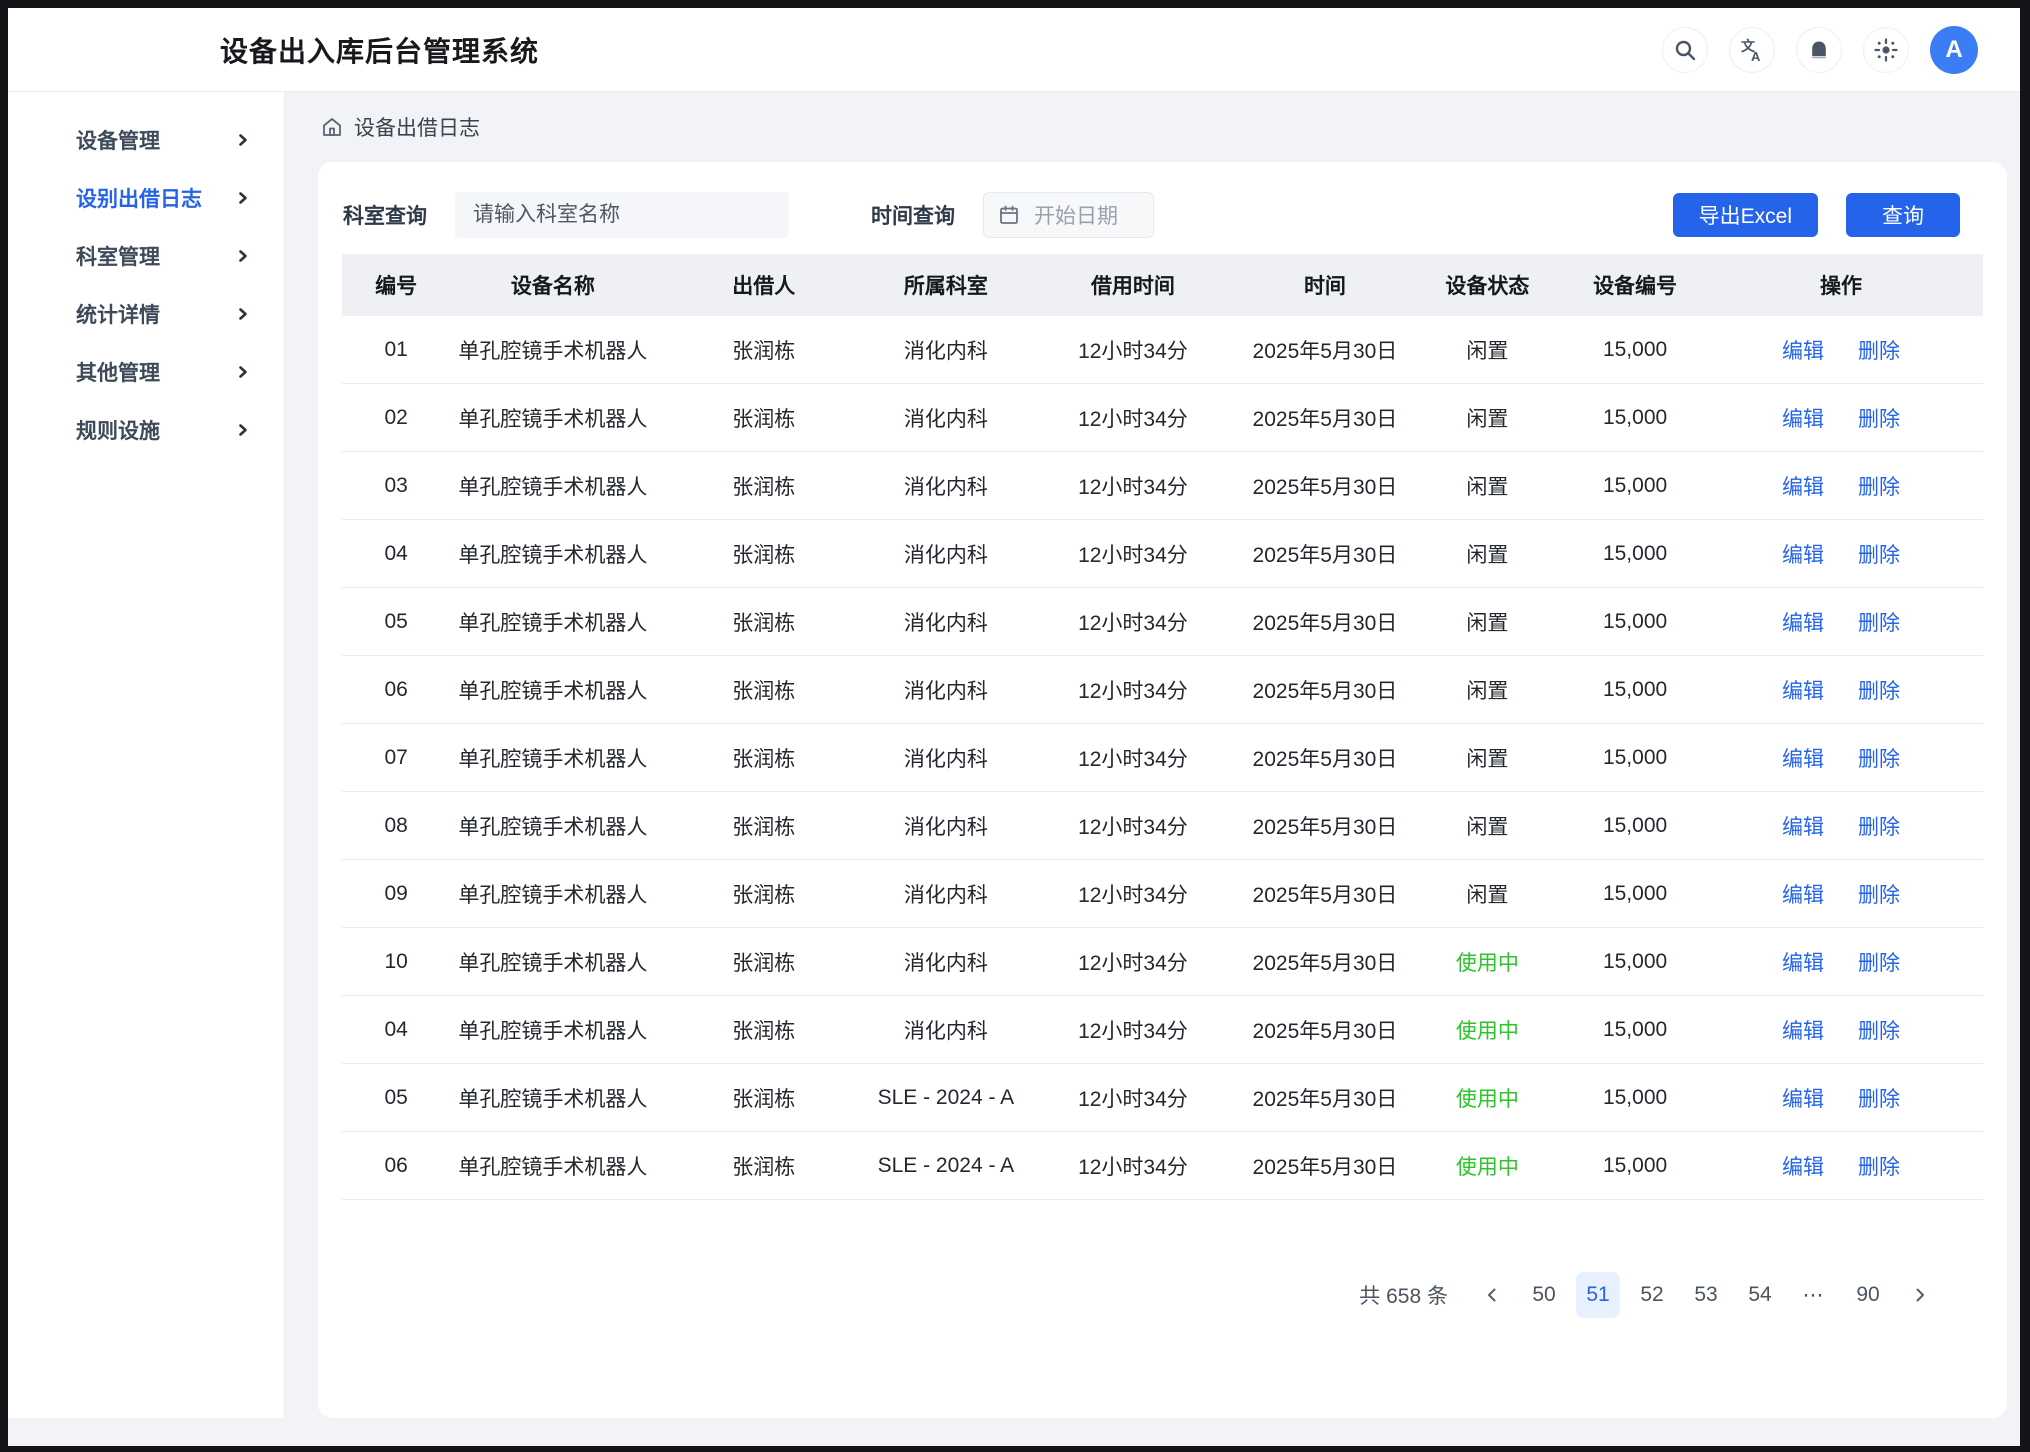  What do you see at coordinates (396, 286) in the screenshot?
I see `column-header-id: 编号` at bounding box center [396, 286].